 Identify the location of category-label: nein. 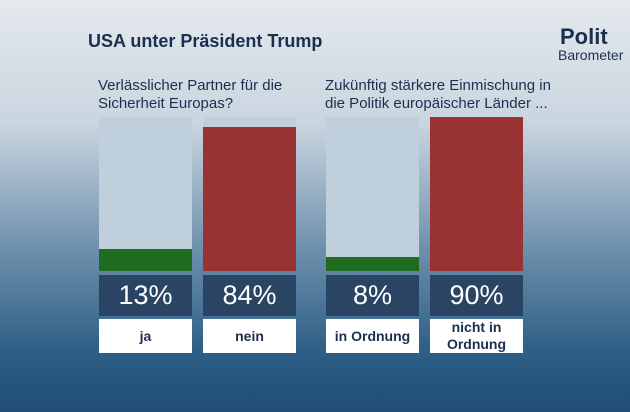
(249, 336).